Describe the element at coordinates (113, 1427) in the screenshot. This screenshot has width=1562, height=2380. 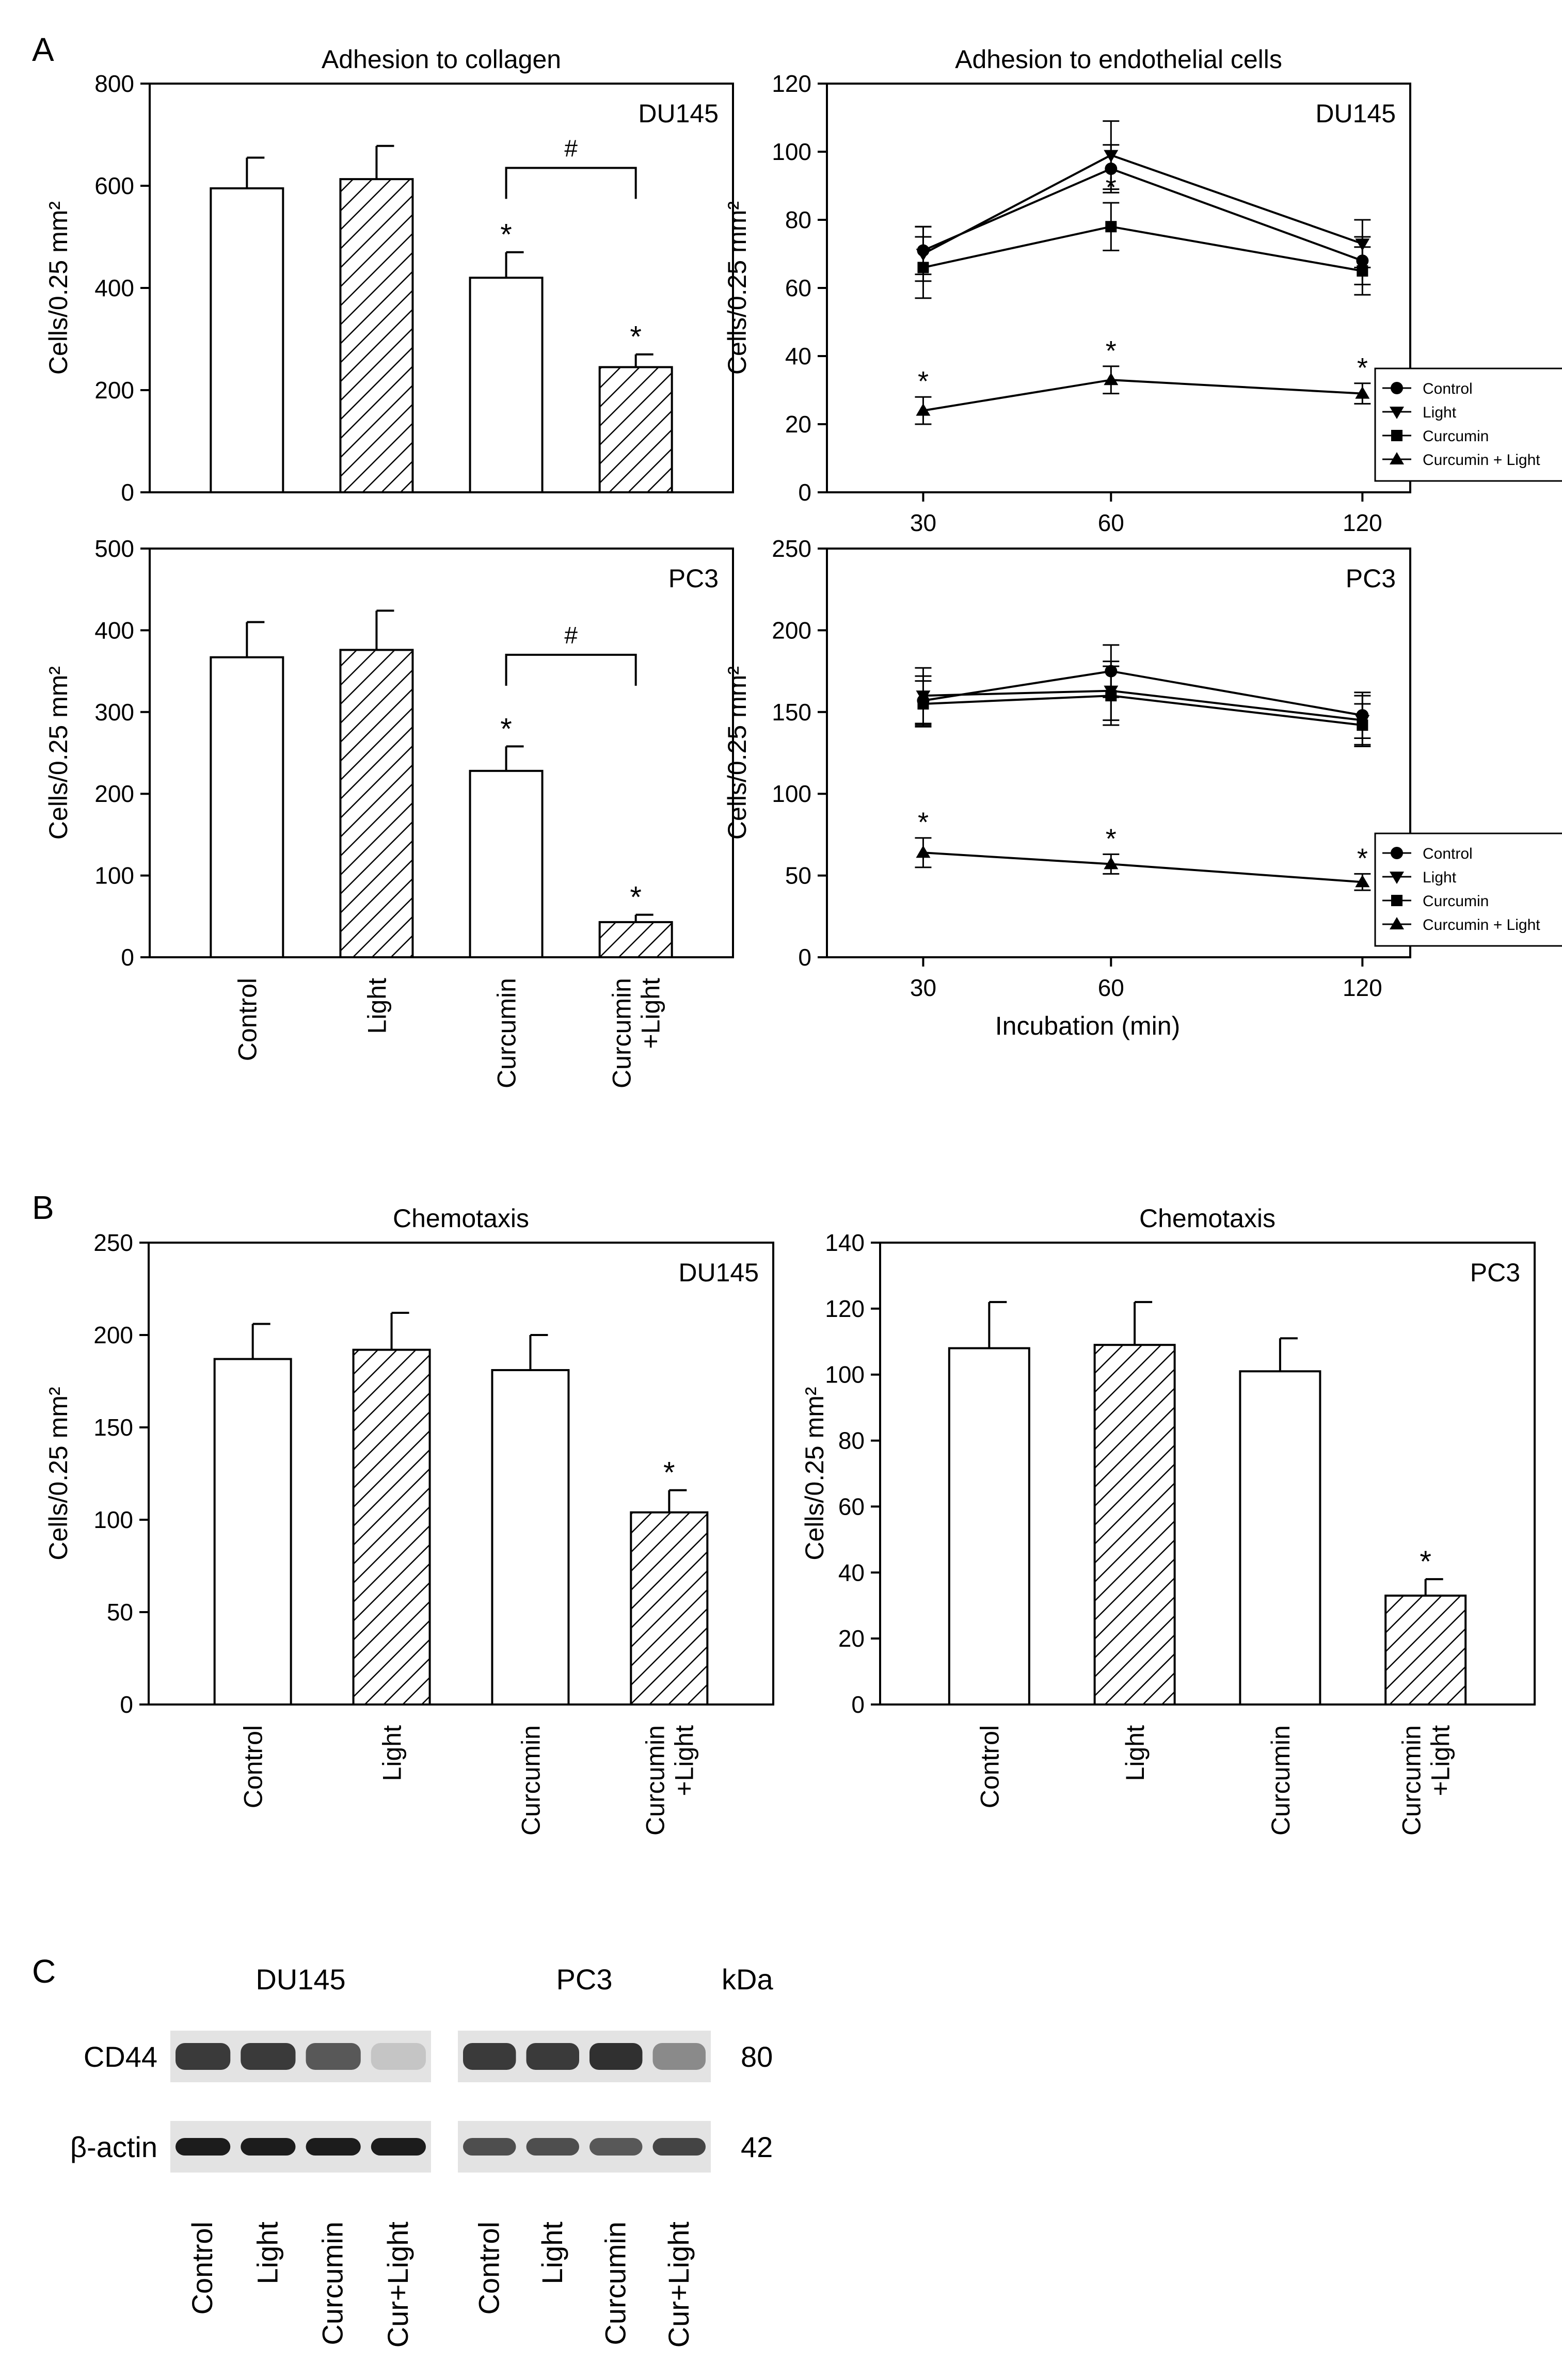
I see `y-tick-label: 150` at that location.